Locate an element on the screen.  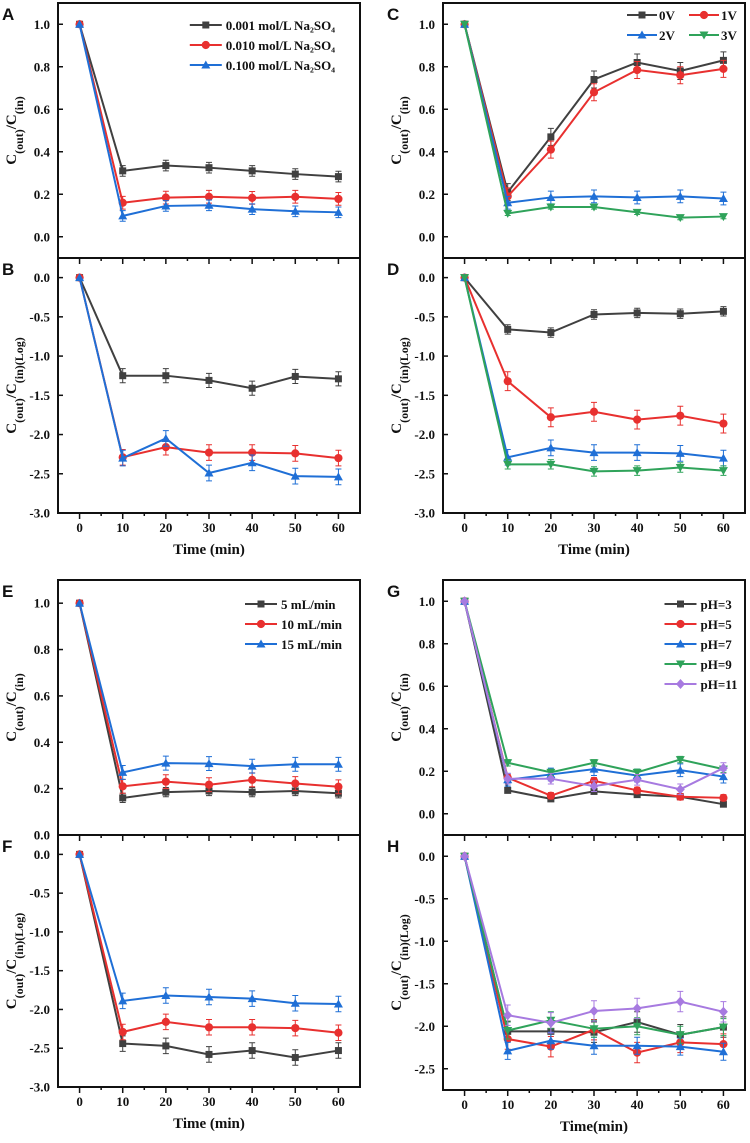
y-tick-label: -0.5 is located at coordinates (424, 898).